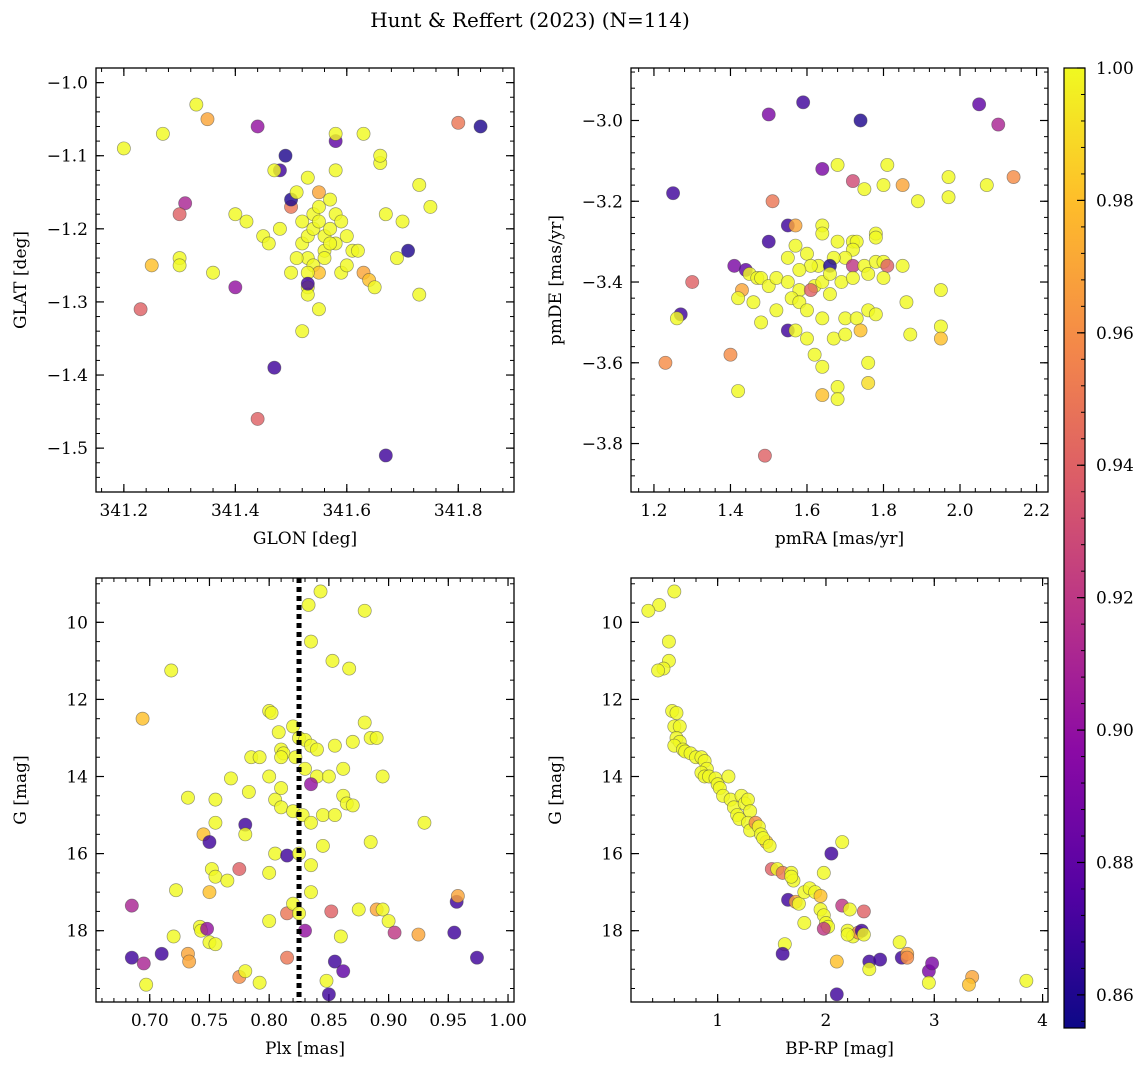  What do you see at coordinates (1115, 996) in the screenshot?
I see `colorbar-tick-label: 0.86` at bounding box center [1115, 996].